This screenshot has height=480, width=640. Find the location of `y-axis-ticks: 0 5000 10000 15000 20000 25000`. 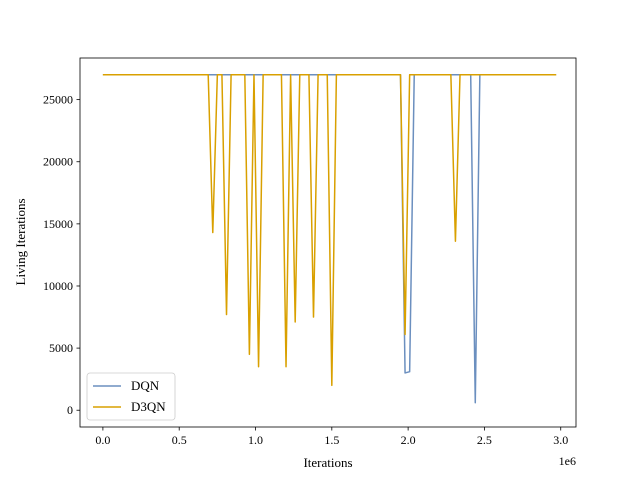

y-axis-ticks: 0 5000 10000 15000 20000 25000 is located at coordinates (61, 255).